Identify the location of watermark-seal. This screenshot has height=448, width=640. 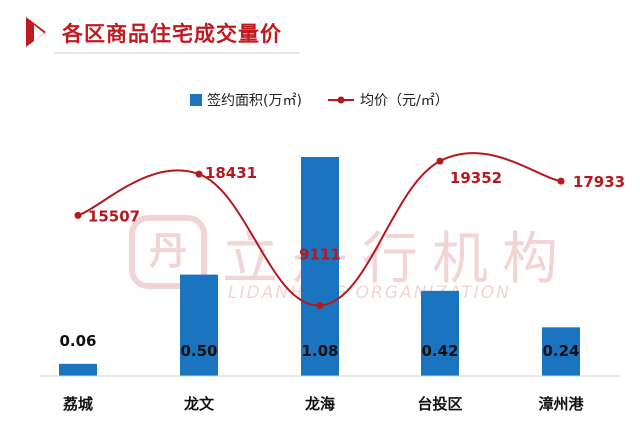
(168, 252).